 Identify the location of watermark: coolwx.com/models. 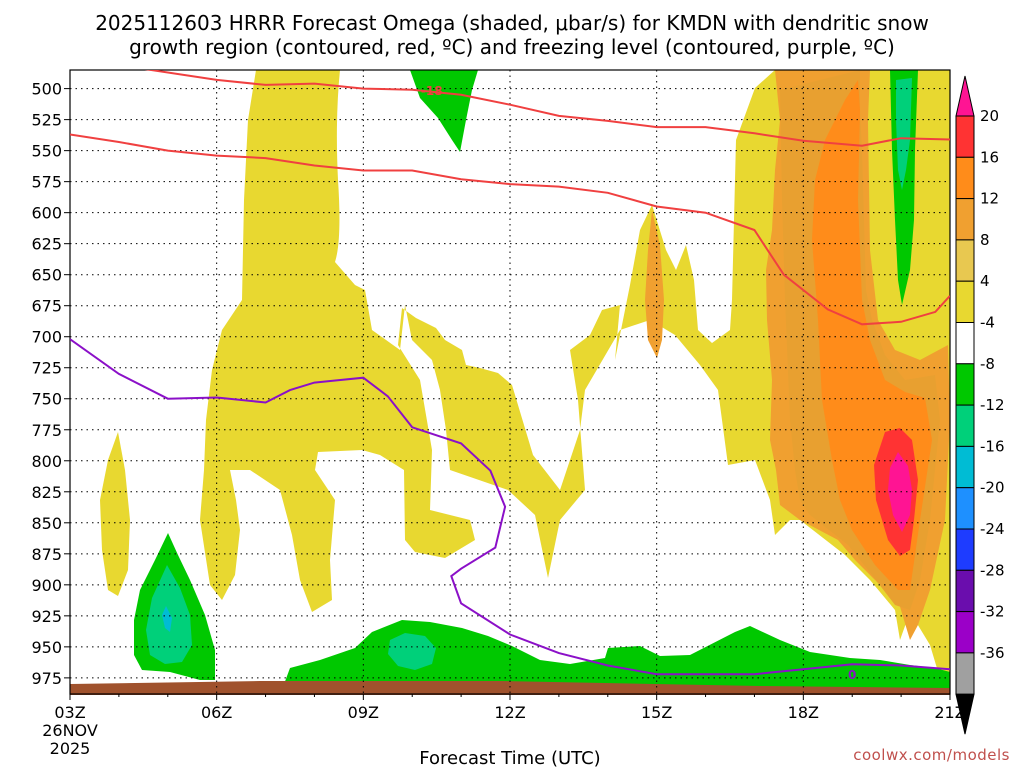
(931, 755).